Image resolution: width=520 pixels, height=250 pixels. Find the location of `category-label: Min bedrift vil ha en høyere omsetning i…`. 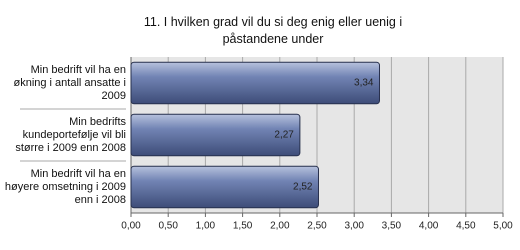

category-label: Min bedrift vil ha en høyere omsetning i… is located at coordinates (65, 186).